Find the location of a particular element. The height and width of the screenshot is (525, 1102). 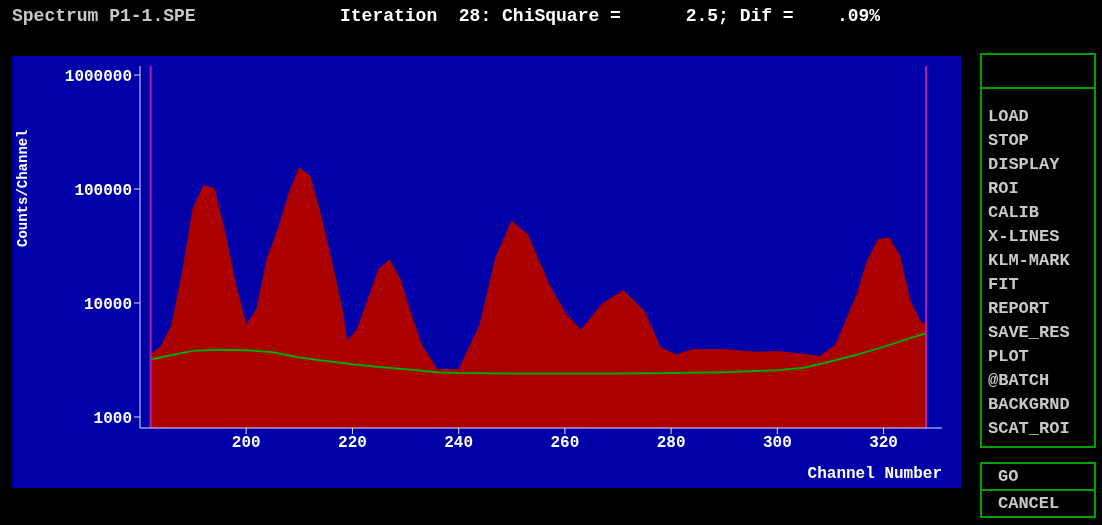

x-axis-title: Channel Number is located at coordinates (874, 474).